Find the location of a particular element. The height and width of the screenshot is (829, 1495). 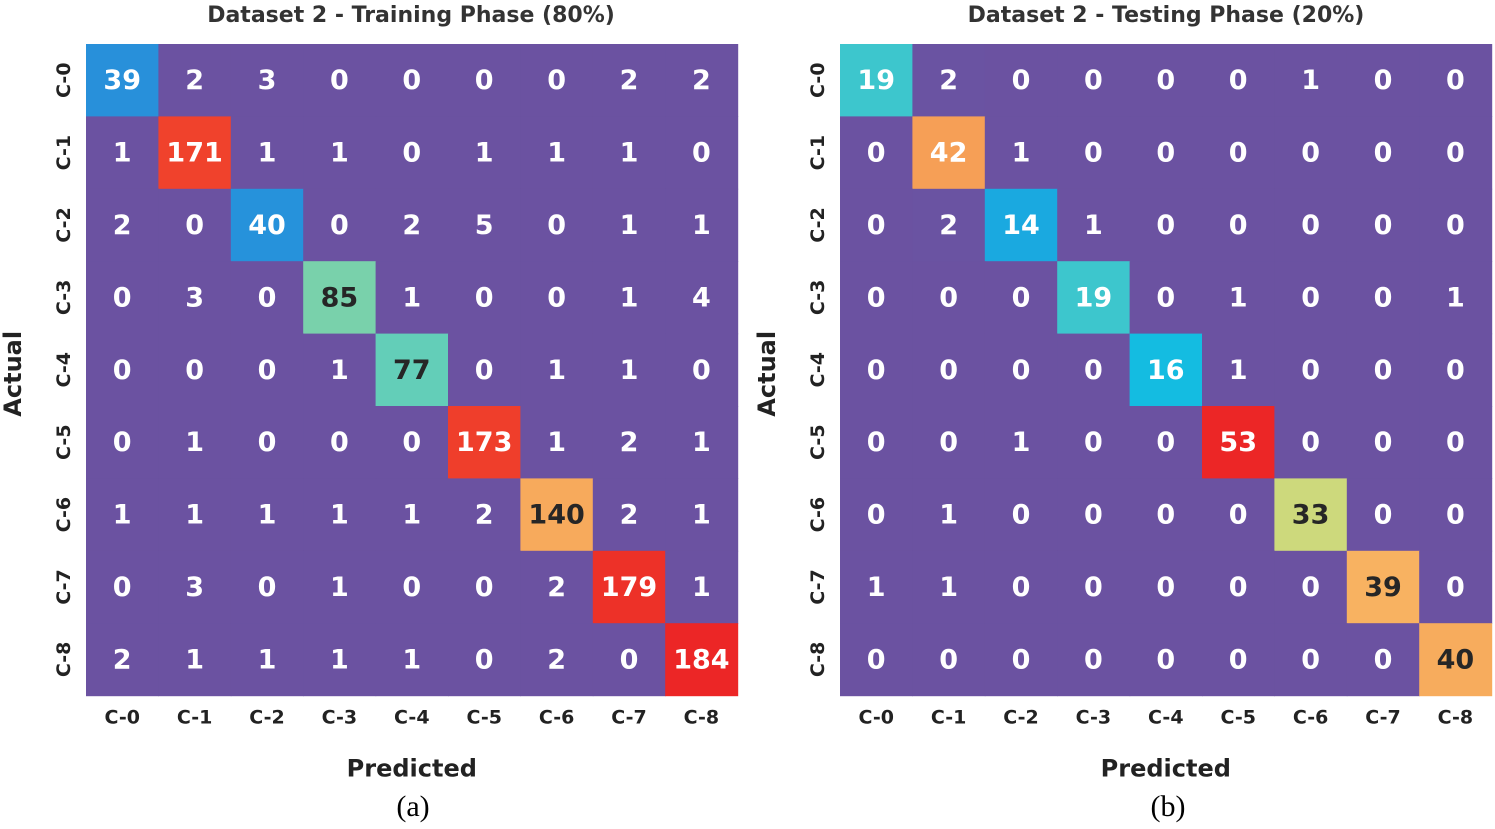

cell-value-label: 39 is located at coordinates (122, 80).